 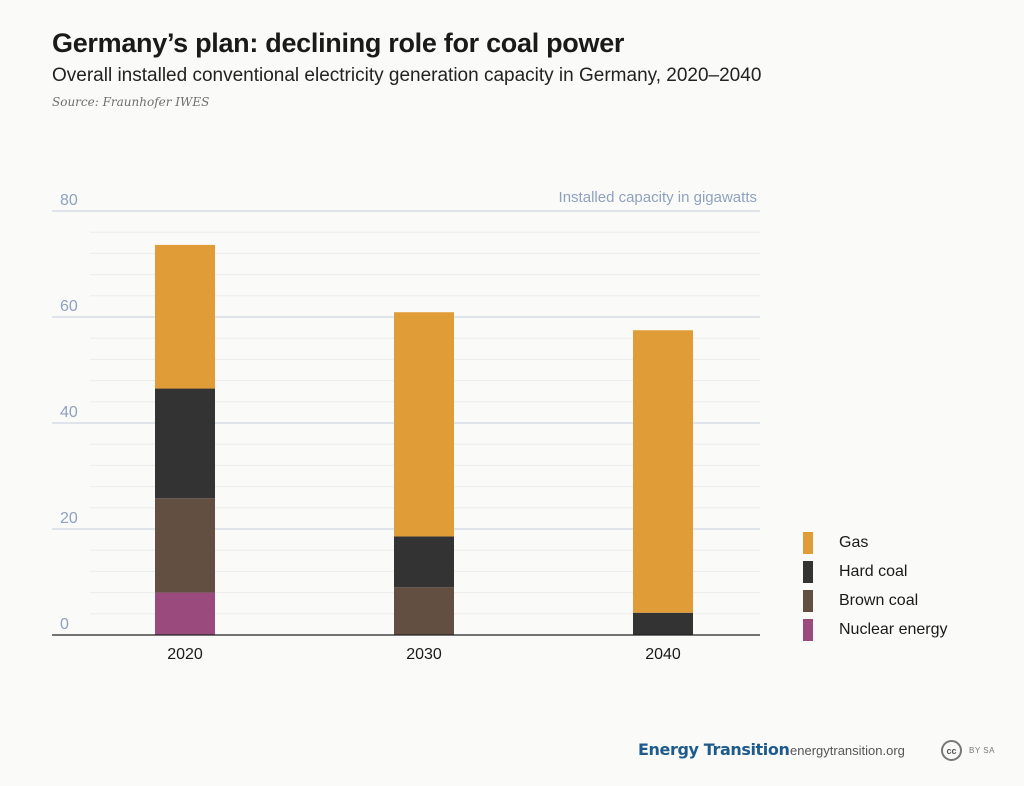 I want to click on site-url: energytransition.org, so click(x=847, y=750).